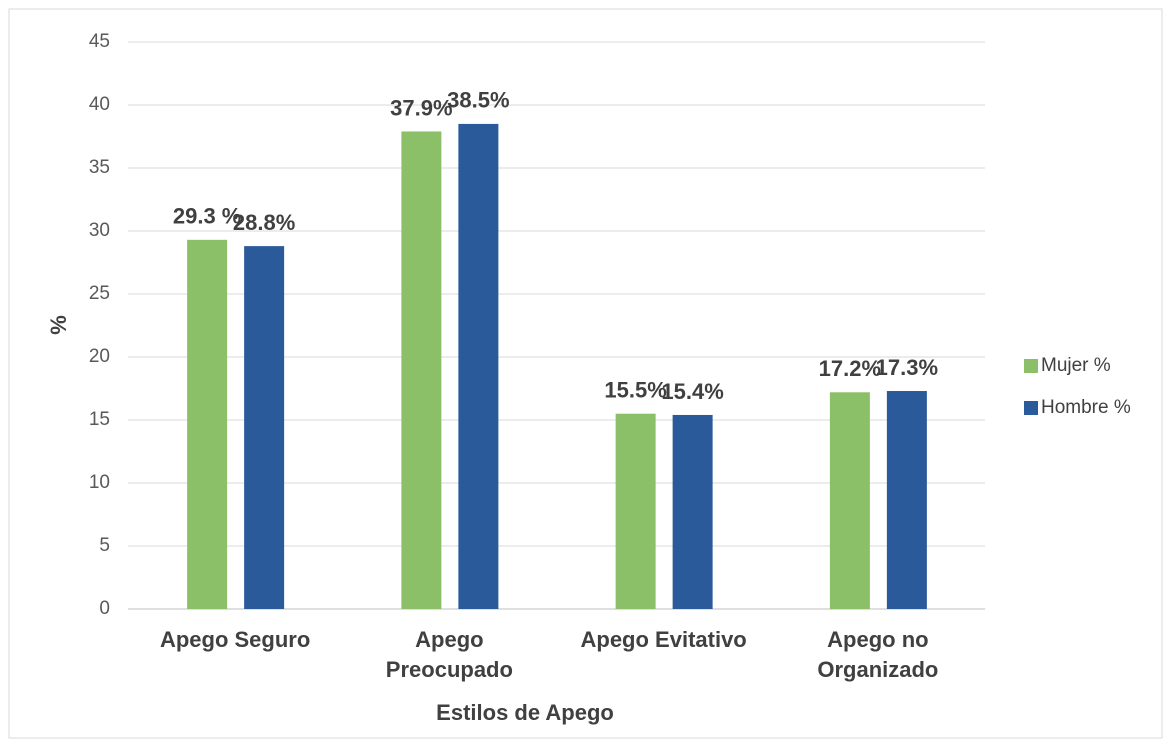  Describe the element at coordinates (104, 608) in the screenshot. I see `y-tick-label: 0` at that location.